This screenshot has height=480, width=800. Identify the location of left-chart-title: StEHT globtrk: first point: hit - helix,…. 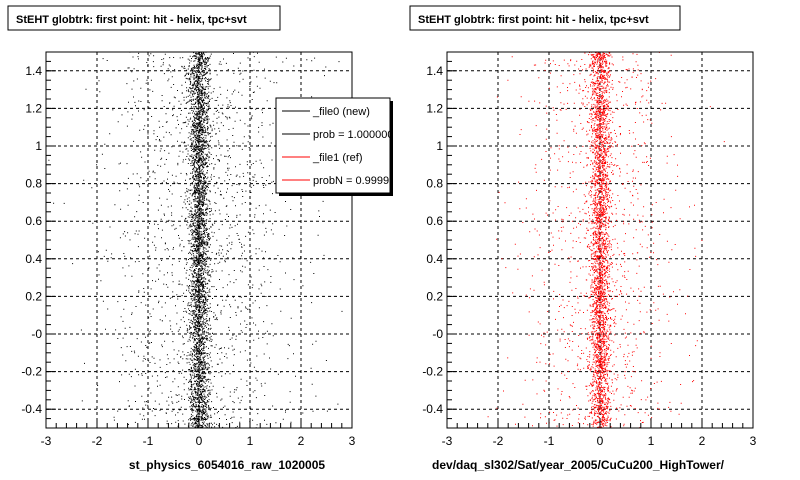
(131, 20).